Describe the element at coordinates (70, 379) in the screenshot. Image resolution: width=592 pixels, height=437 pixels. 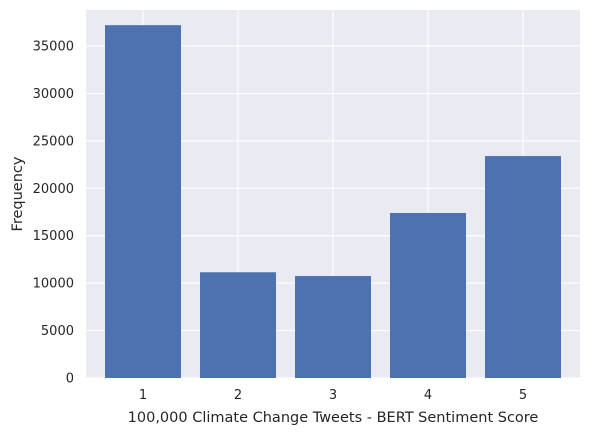
I see `y-tick-label: 0` at that location.